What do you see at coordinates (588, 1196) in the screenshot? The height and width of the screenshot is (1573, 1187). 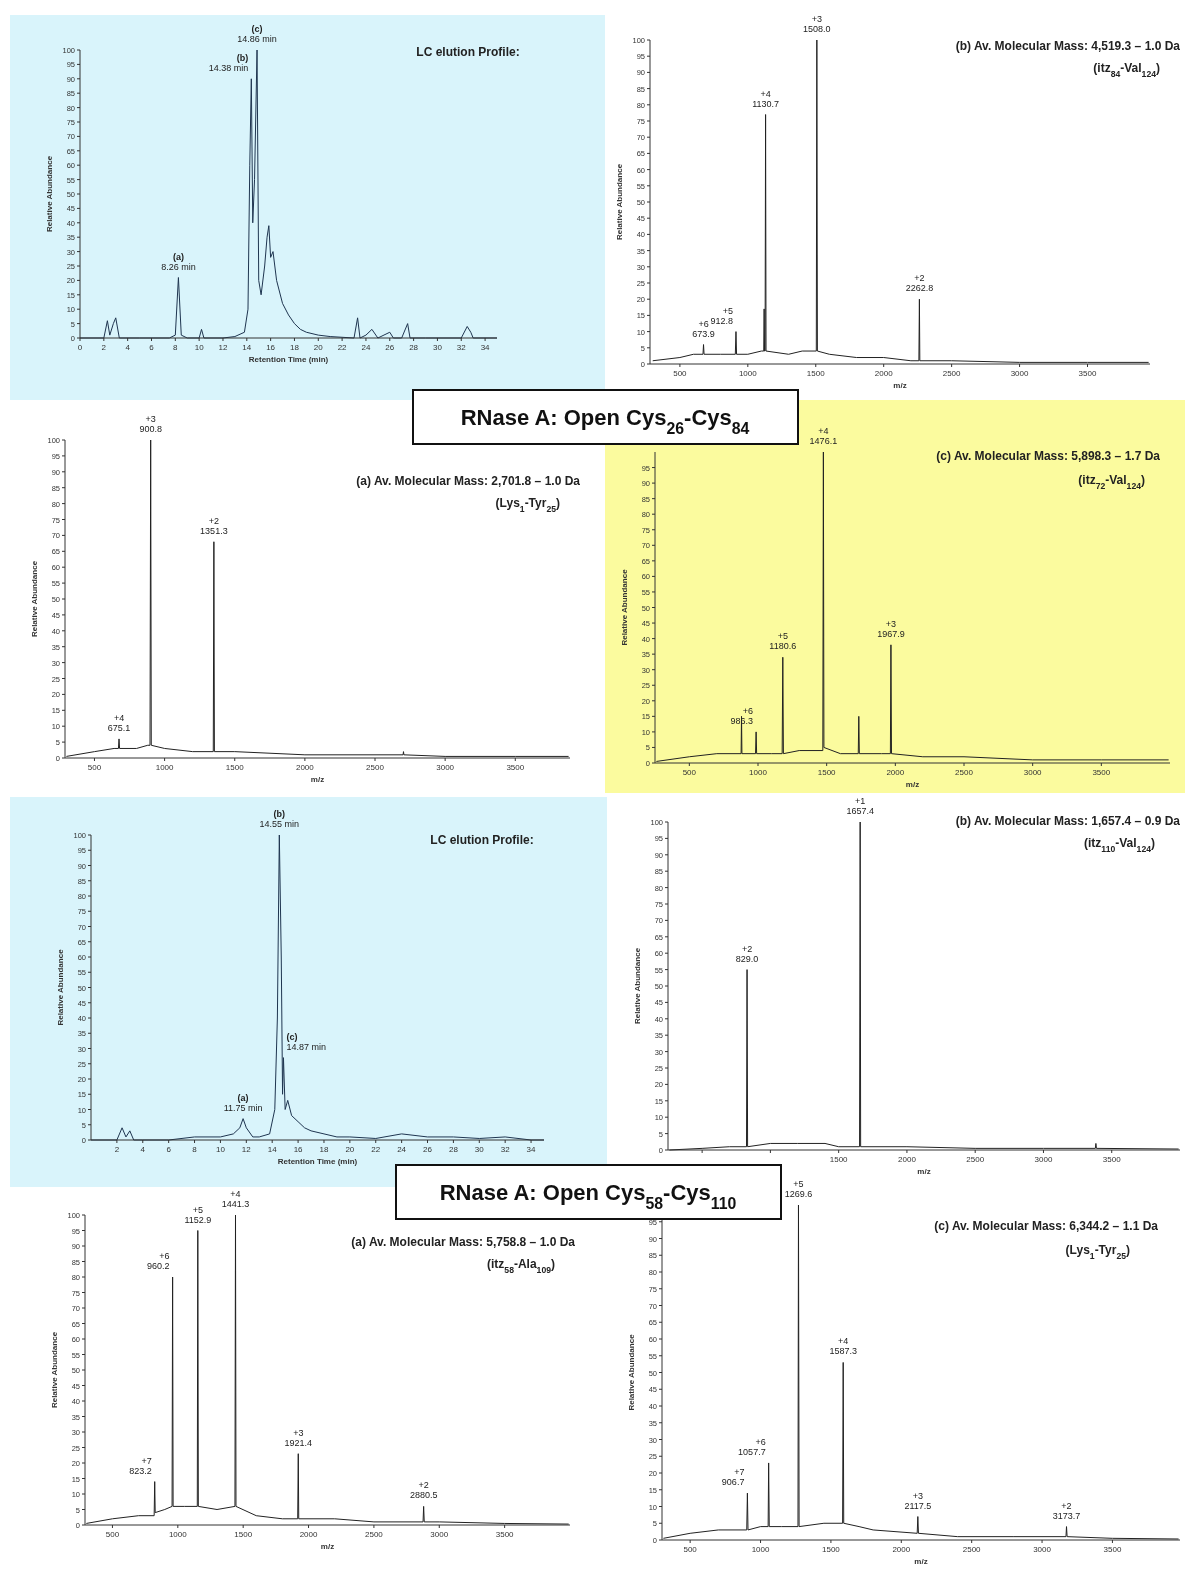 I see `text: RNase A: Open Cys$_{58}$-Cys$_{110}$` at bounding box center [588, 1196].